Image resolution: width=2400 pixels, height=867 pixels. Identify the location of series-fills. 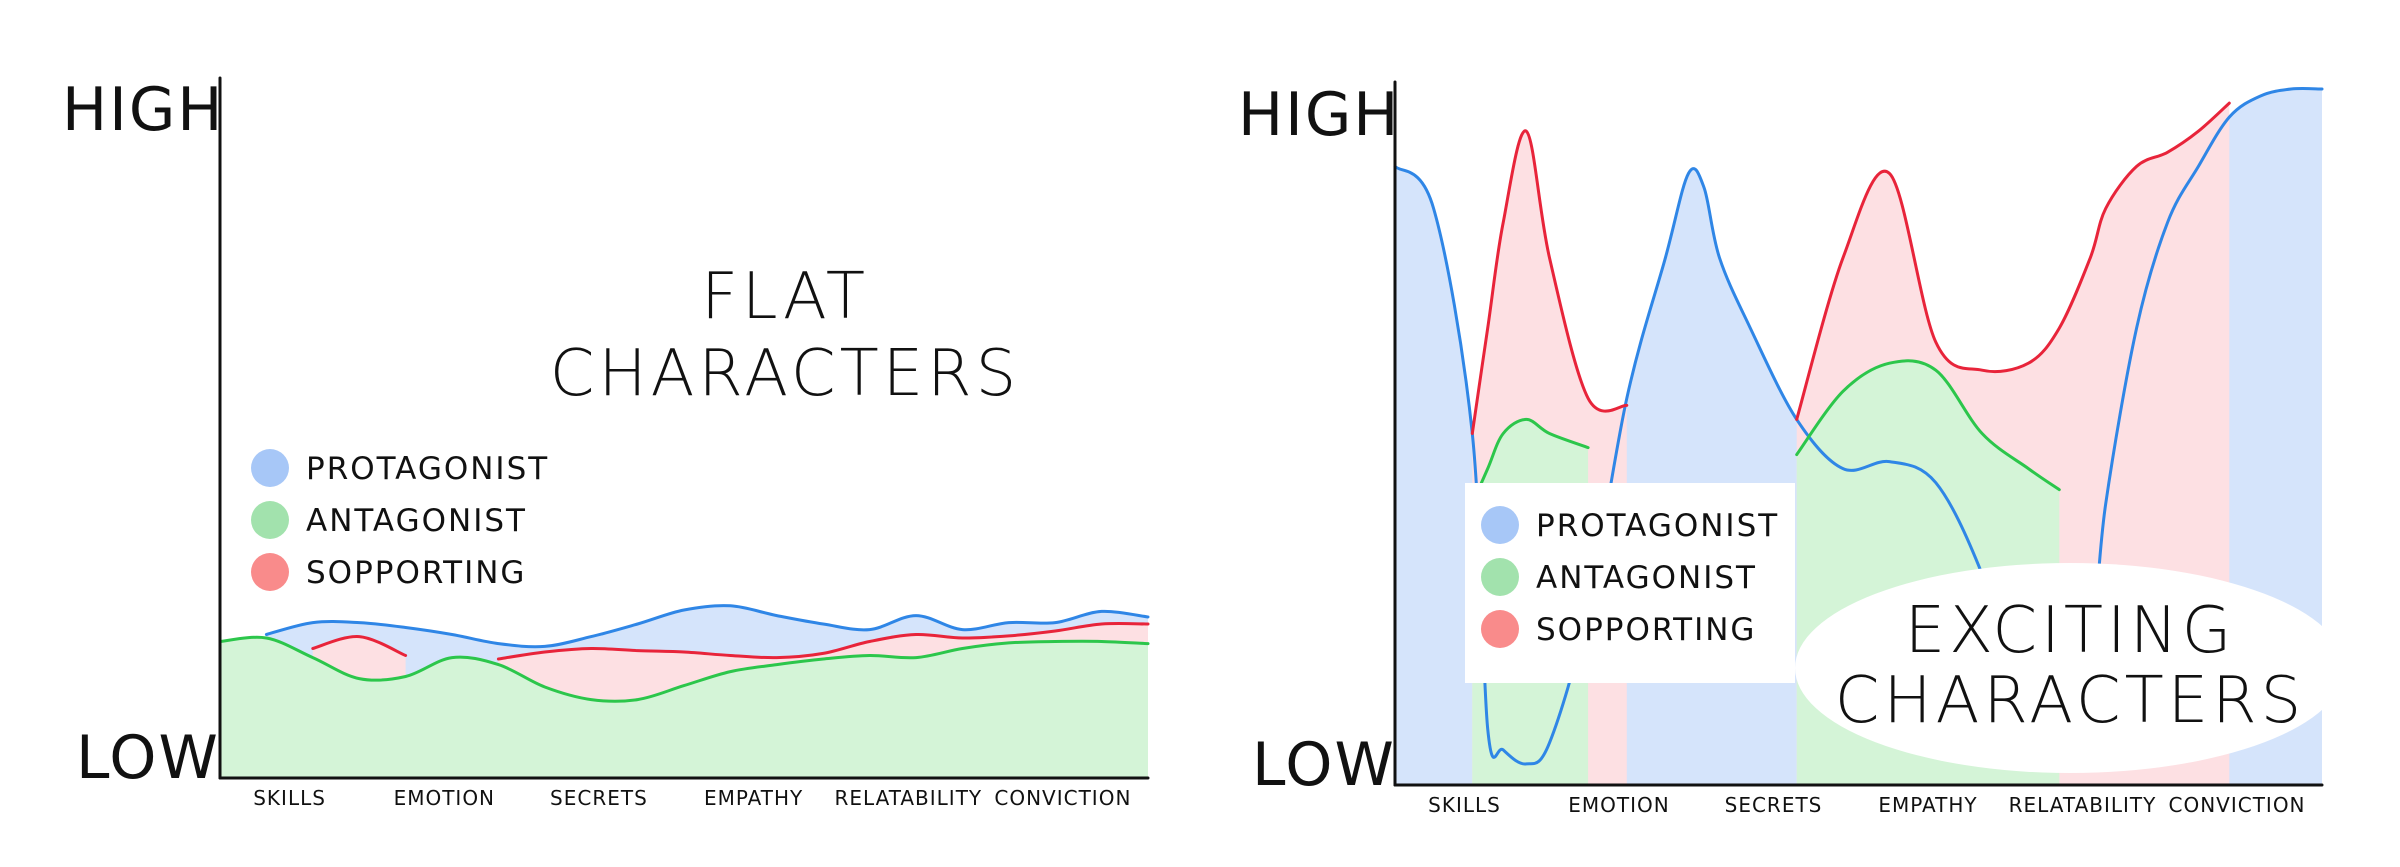
(684, 691).